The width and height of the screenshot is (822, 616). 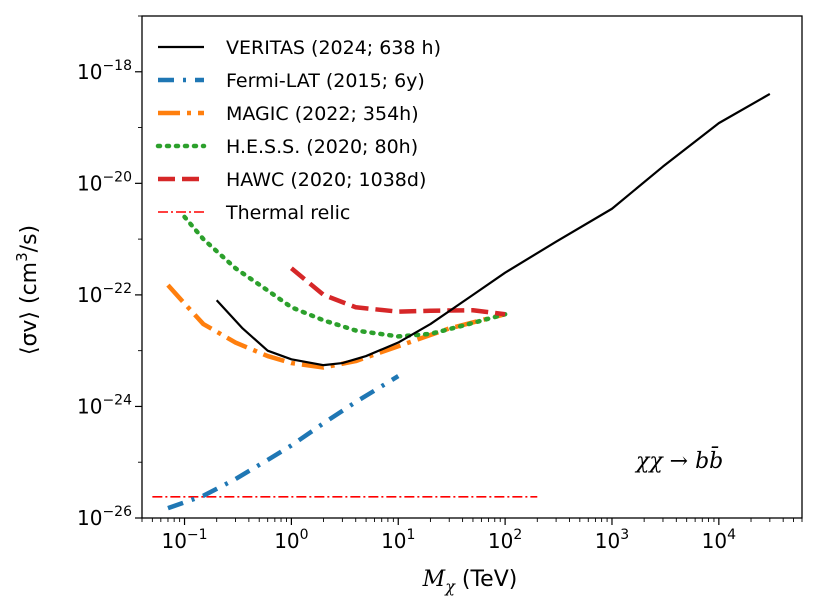 What do you see at coordinates (117, 512) in the screenshot?
I see `y-tick-label-exp-0: −26` at bounding box center [117, 512].